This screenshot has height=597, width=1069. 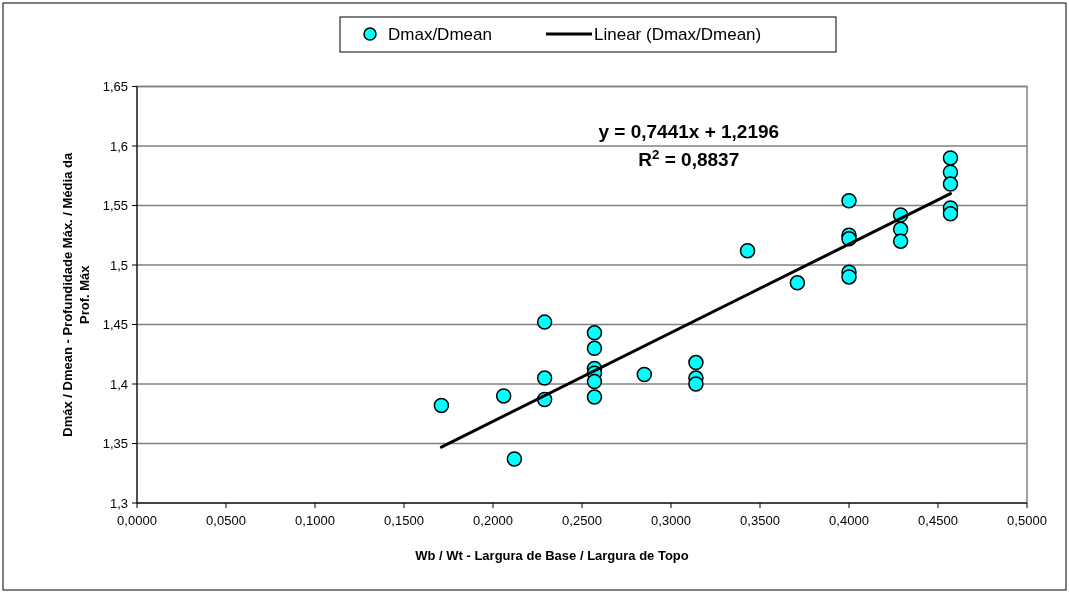 What do you see at coordinates (582, 520) in the screenshot?
I see `x-tick-label: 0,2500` at bounding box center [582, 520].